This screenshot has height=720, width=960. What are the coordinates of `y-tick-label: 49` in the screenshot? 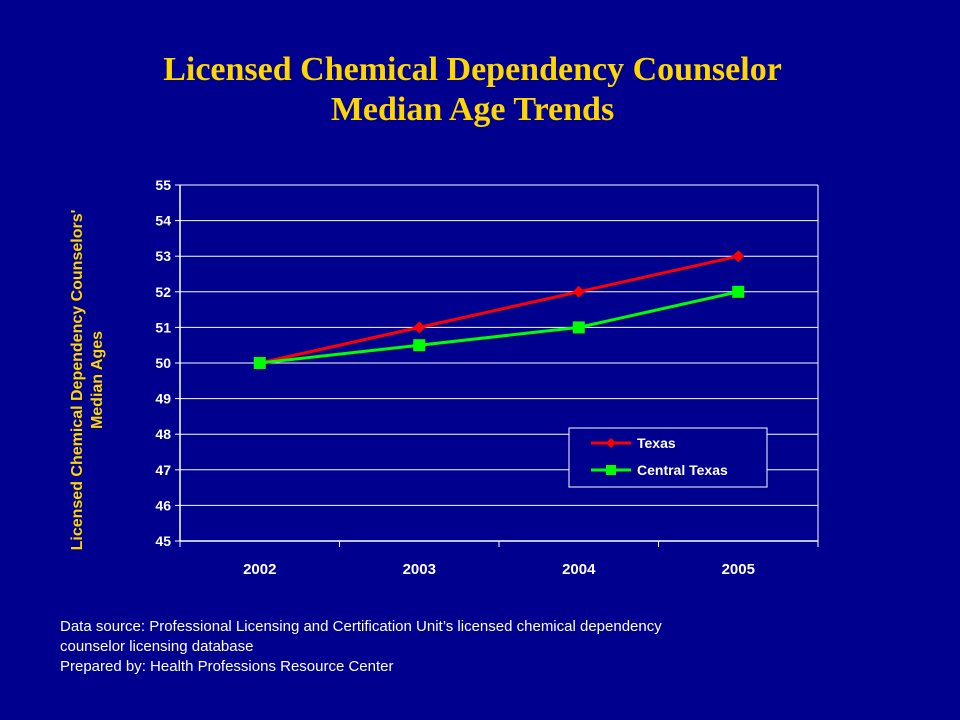 It's located at (163, 399).